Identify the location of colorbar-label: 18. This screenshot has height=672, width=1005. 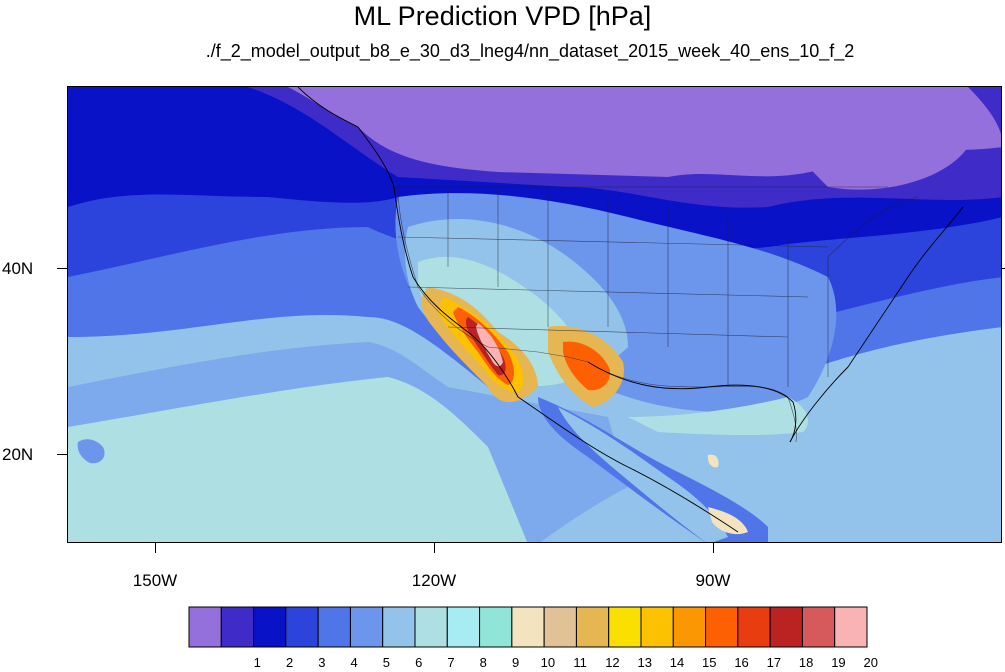
(806, 662).